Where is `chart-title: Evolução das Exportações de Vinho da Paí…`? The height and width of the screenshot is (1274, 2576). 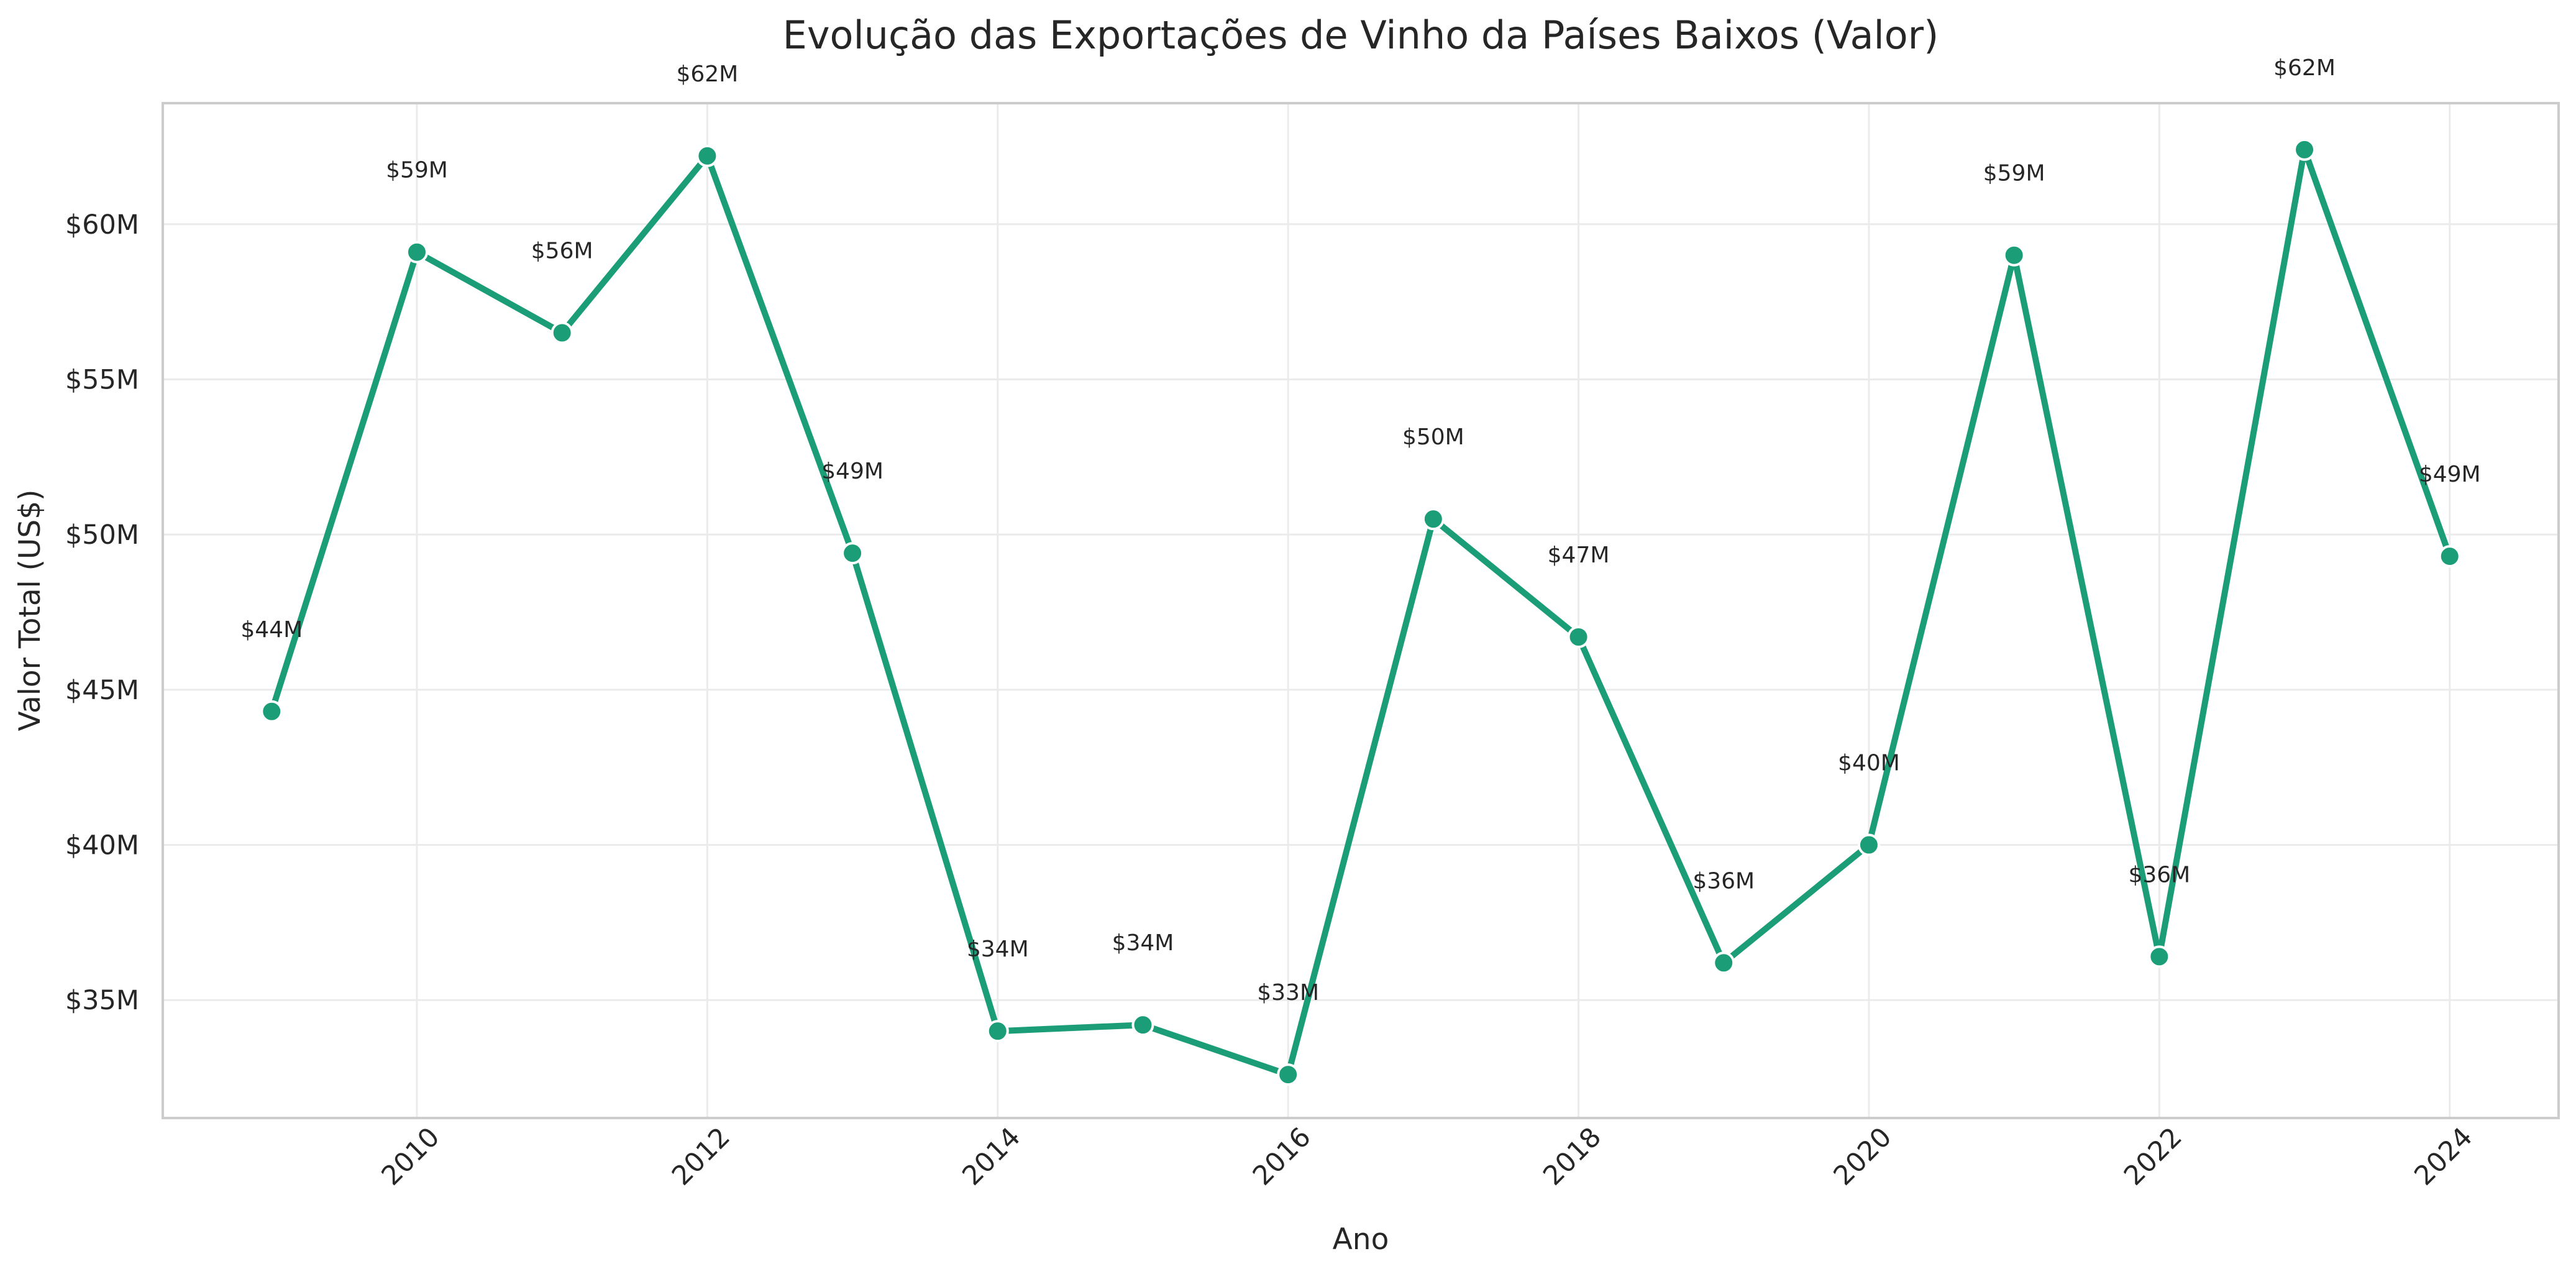
chart-title: Evolução das Exportações de Vinho da Paí… is located at coordinates (1361, 35).